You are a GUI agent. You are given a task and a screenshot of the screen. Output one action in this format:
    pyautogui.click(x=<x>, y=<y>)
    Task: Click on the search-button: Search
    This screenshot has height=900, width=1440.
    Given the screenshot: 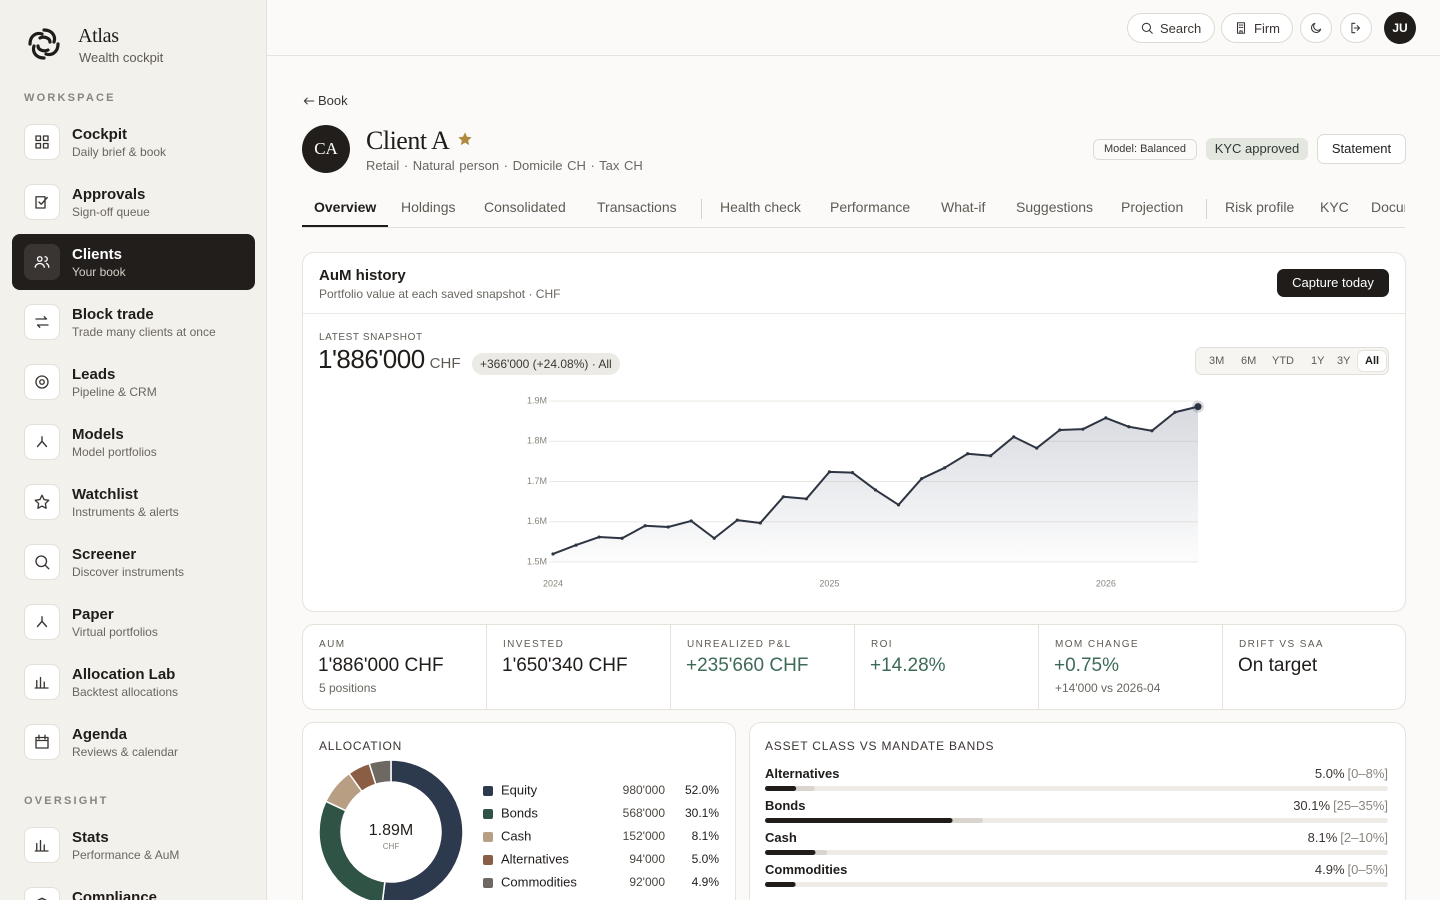 What is the action you would take?
    pyautogui.click(x=1171, y=28)
    